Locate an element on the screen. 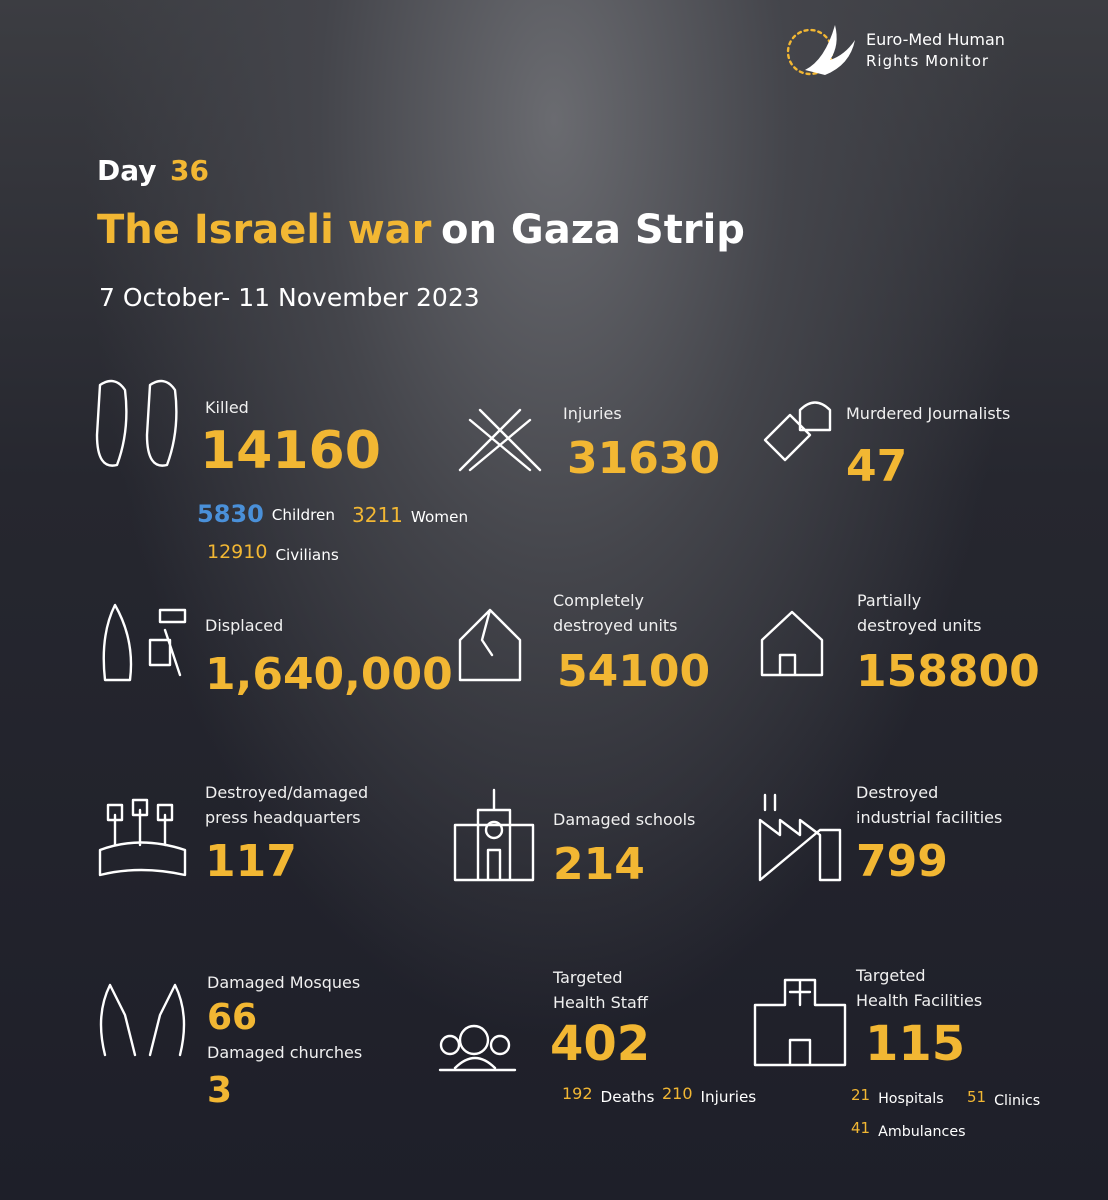 The image size is (1108, 1200). day-label: Day is located at coordinates (127, 170).